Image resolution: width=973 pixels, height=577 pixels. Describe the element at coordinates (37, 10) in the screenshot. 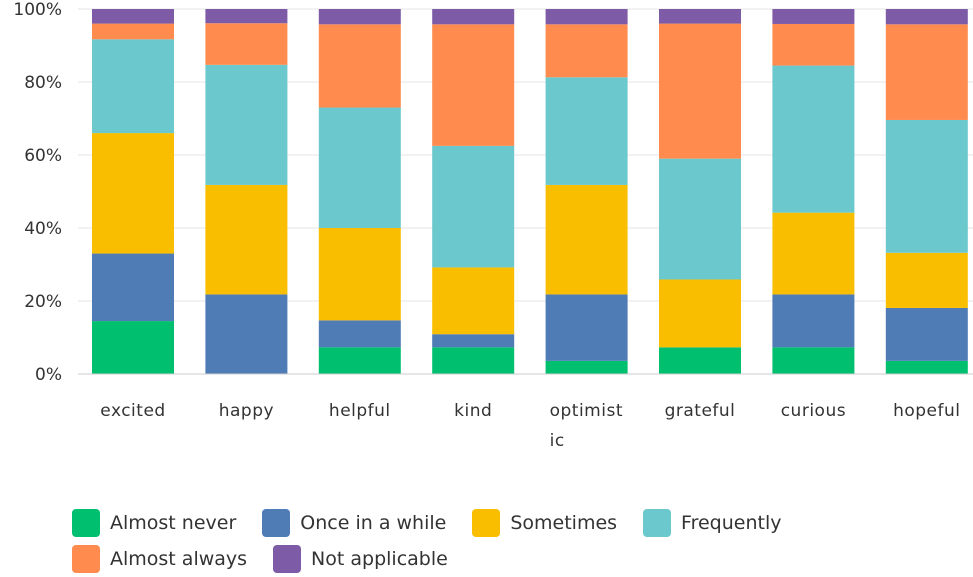

I see `y-tick-label: 100%` at that location.